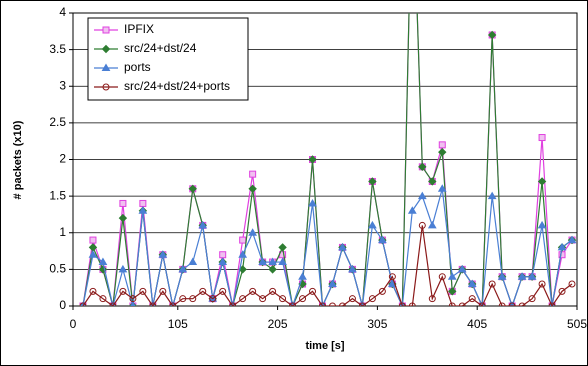 This screenshot has width=588, height=366. I want to click on x-tick-label: 0, so click(73, 324).